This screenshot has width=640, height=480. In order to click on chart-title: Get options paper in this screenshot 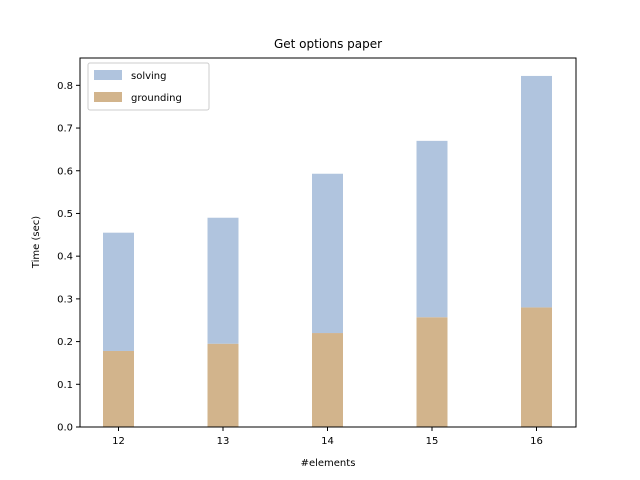, I will do `click(328, 44)`.